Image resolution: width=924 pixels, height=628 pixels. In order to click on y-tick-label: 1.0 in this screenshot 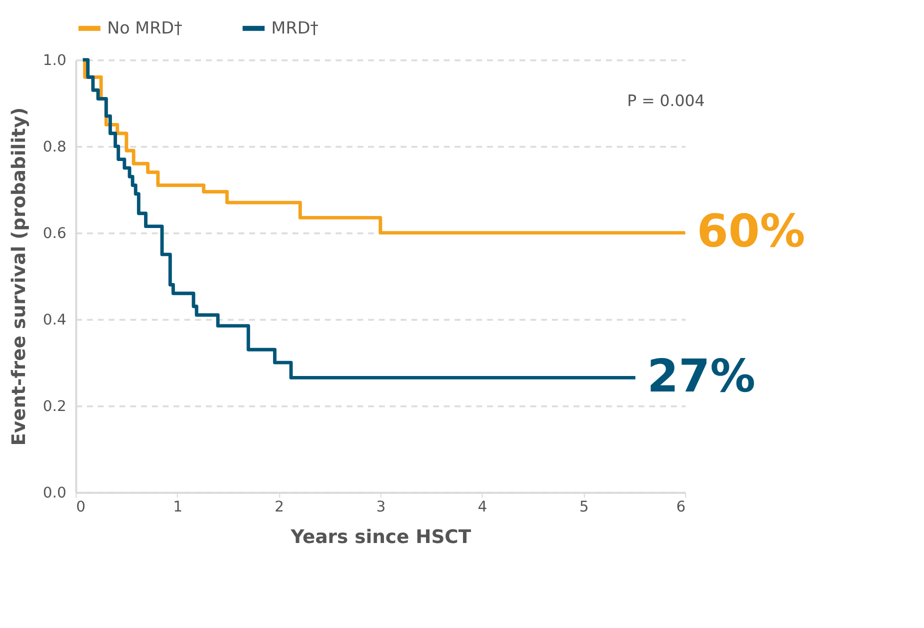, I will do `click(54, 61)`.